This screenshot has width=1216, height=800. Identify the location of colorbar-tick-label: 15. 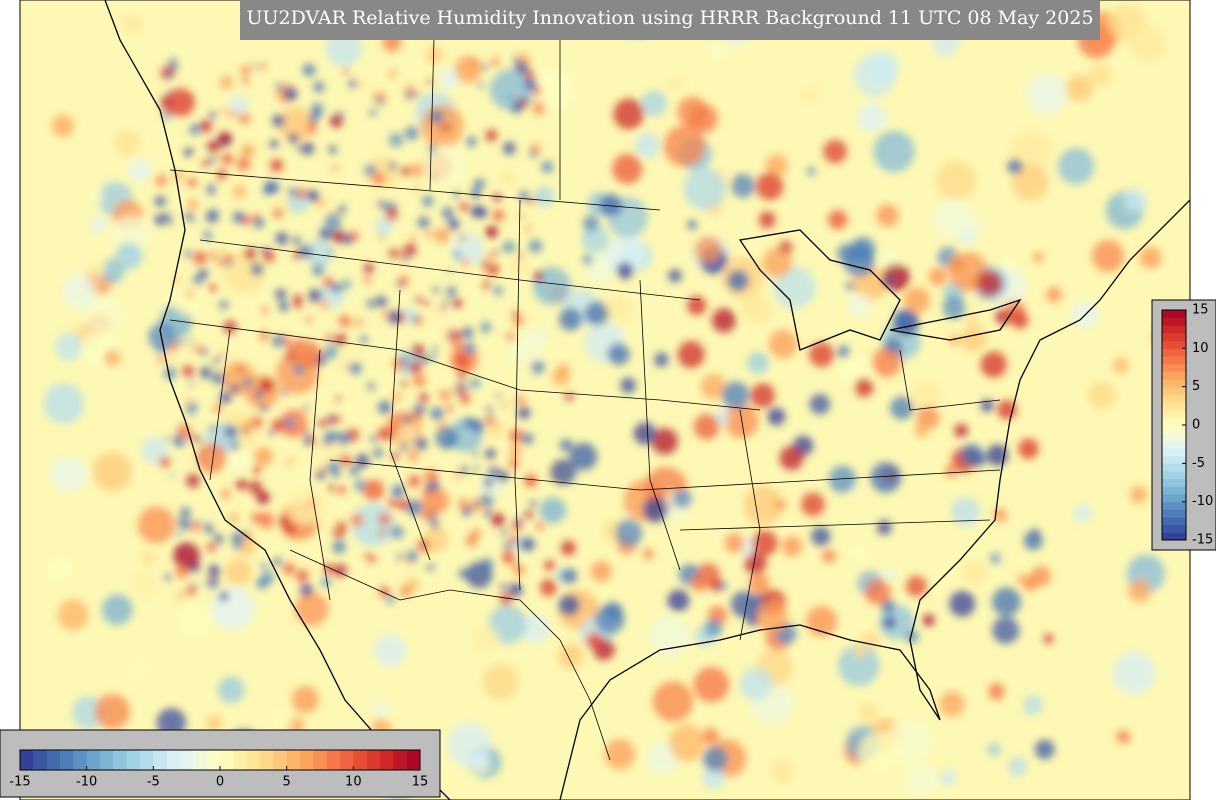
(1200, 310).